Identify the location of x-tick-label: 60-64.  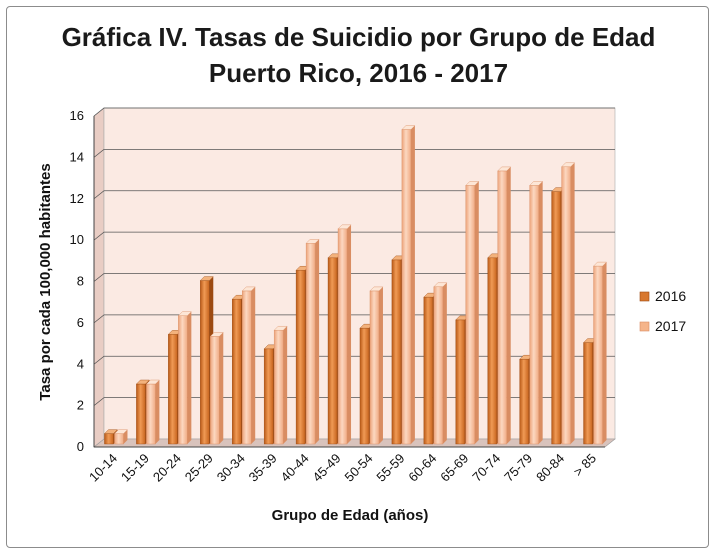
(422, 468).